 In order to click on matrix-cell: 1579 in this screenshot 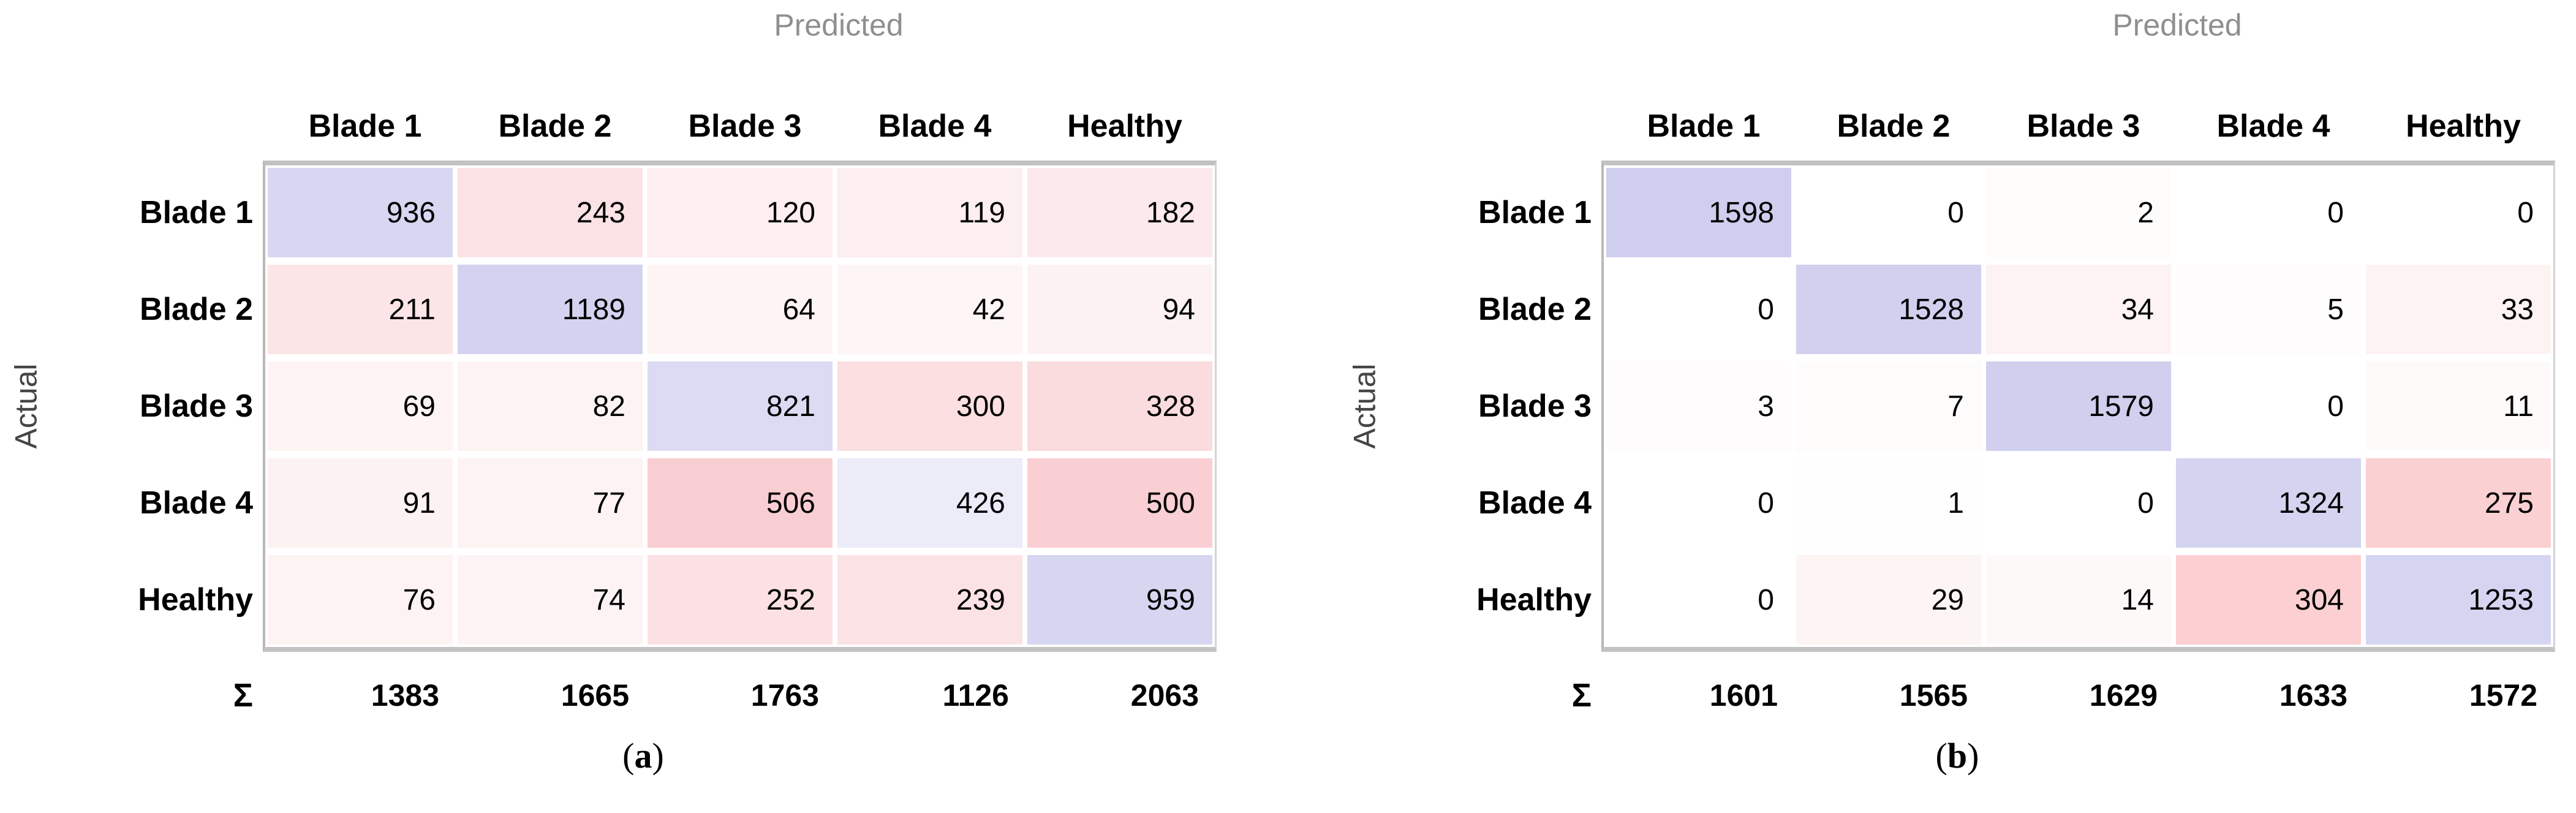, I will do `click(2078, 406)`.